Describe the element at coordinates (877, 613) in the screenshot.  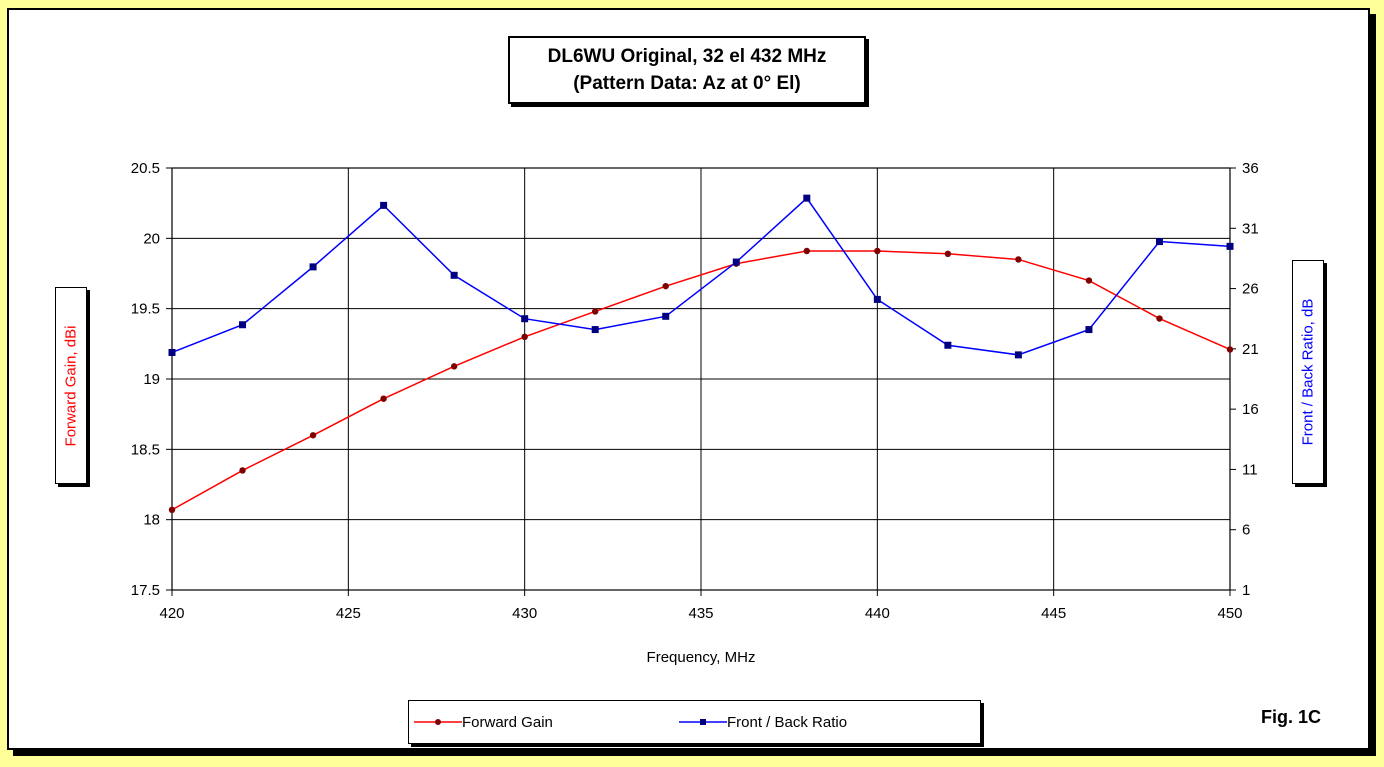
I see `x-tick-label-4: 440` at that location.